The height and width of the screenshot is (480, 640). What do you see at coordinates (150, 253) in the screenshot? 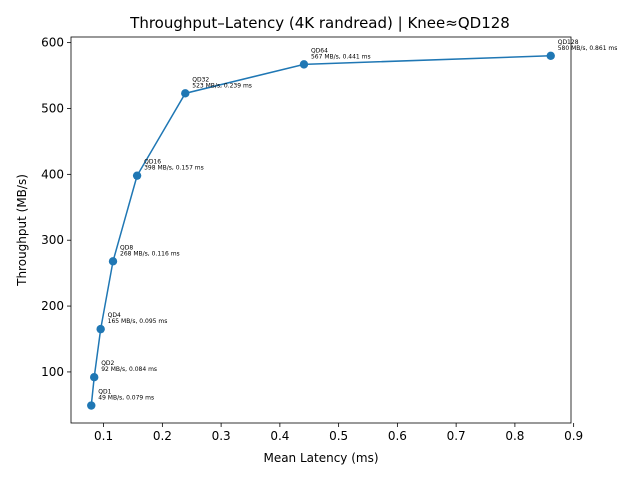
I see `data-label-value: 268 MB/s, 0.116 ms` at bounding box center [150, 253].